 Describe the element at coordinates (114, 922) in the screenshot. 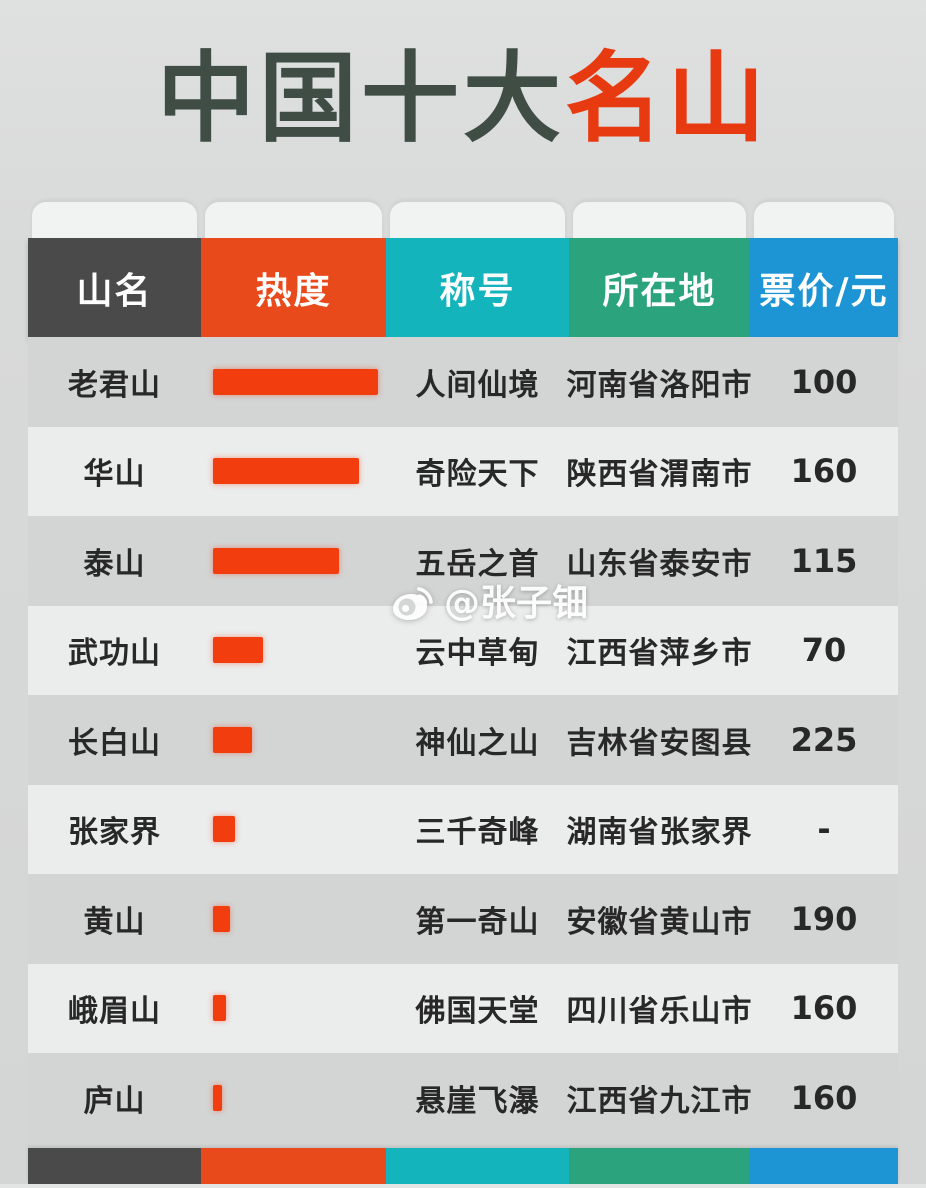

I see `cell-name: 黄山` at that location.